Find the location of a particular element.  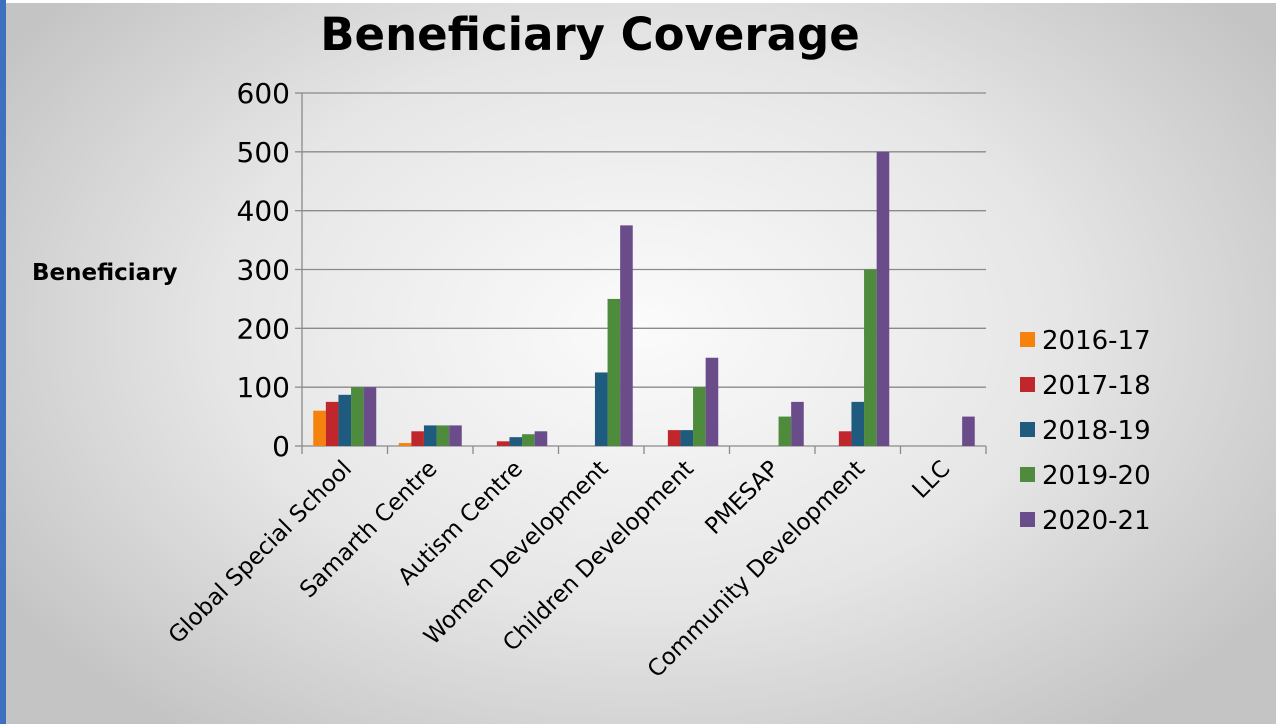

legend-label: 2018-19 is located at coordinates (1096, 431).